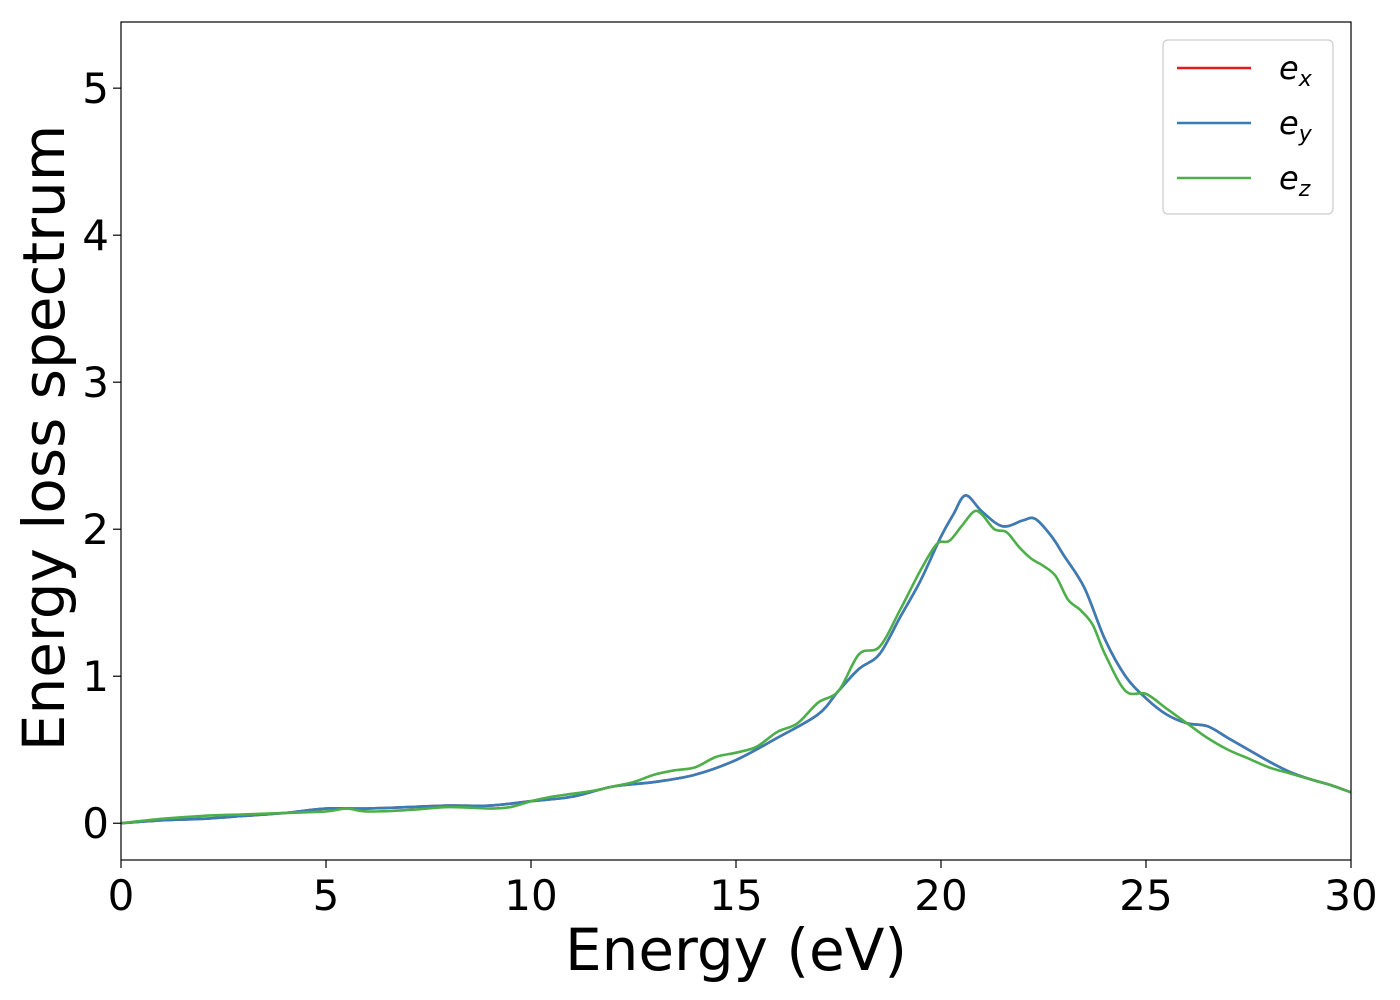 Image resolution: width=1400 pixels, height=1000 pixels. What do you see at coordinates (1145, 895) in the screenshot?
I see `x-tick-label: 25` at bounding box center [1145, 895].